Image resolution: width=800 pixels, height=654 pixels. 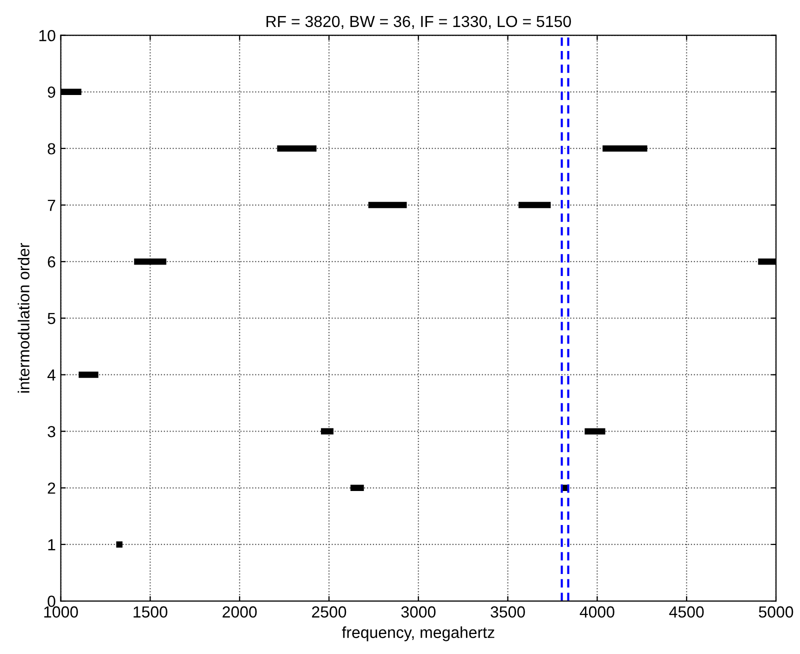 I want to click on x-tick-label: 5000, so click(x=776, y=612).